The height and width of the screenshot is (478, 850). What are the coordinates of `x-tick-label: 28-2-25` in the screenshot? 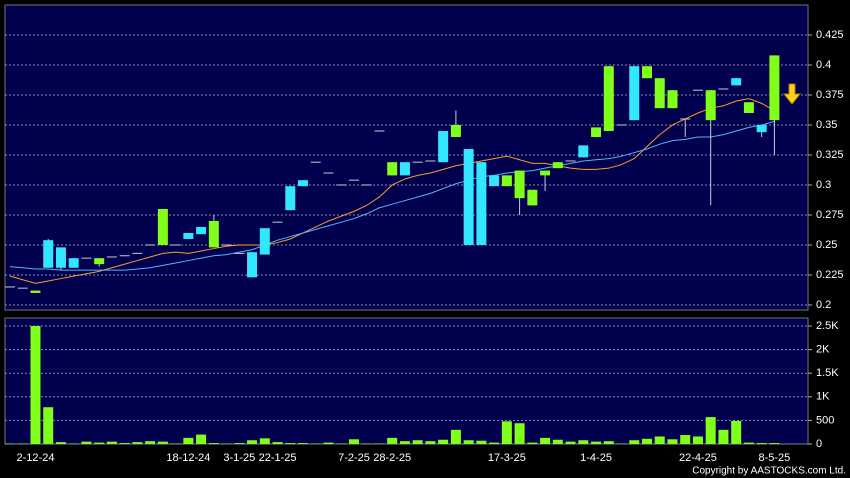 It's located at (392, 458).